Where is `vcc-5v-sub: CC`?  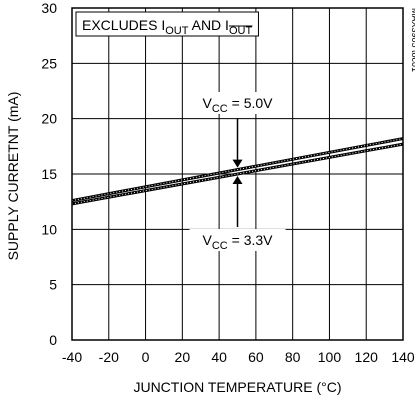
vcc-5v-sub: CC is located at coordinates (220, 109).